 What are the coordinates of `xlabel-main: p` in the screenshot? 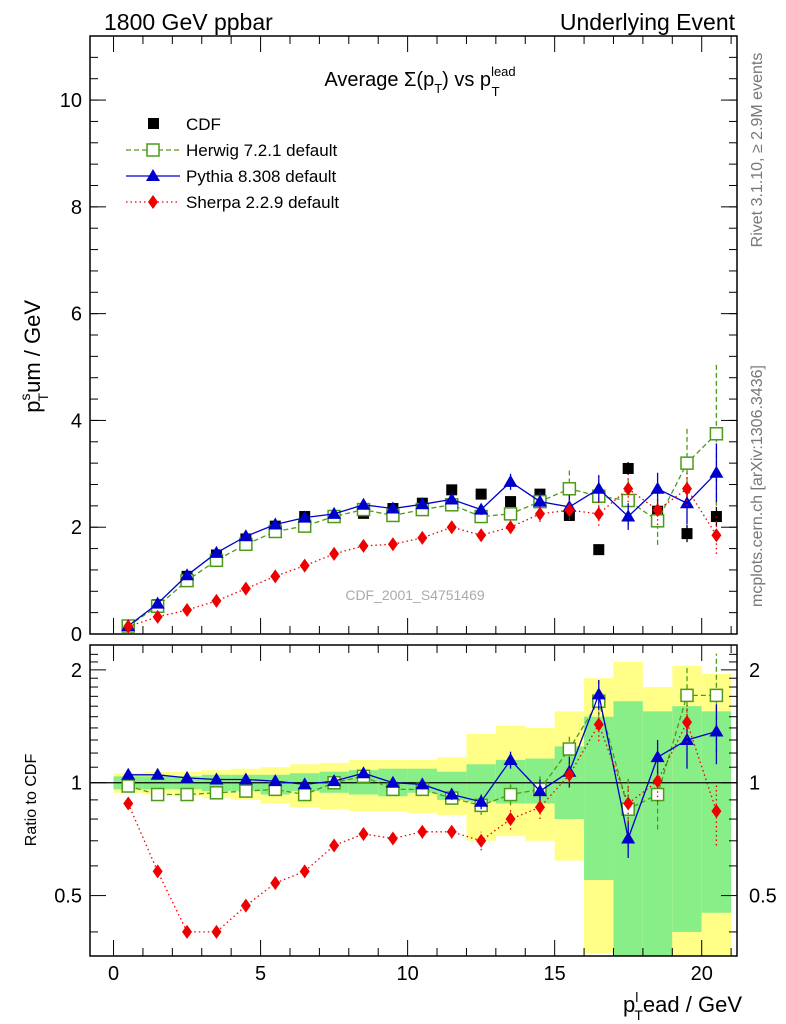 It's located at (629, 1004).